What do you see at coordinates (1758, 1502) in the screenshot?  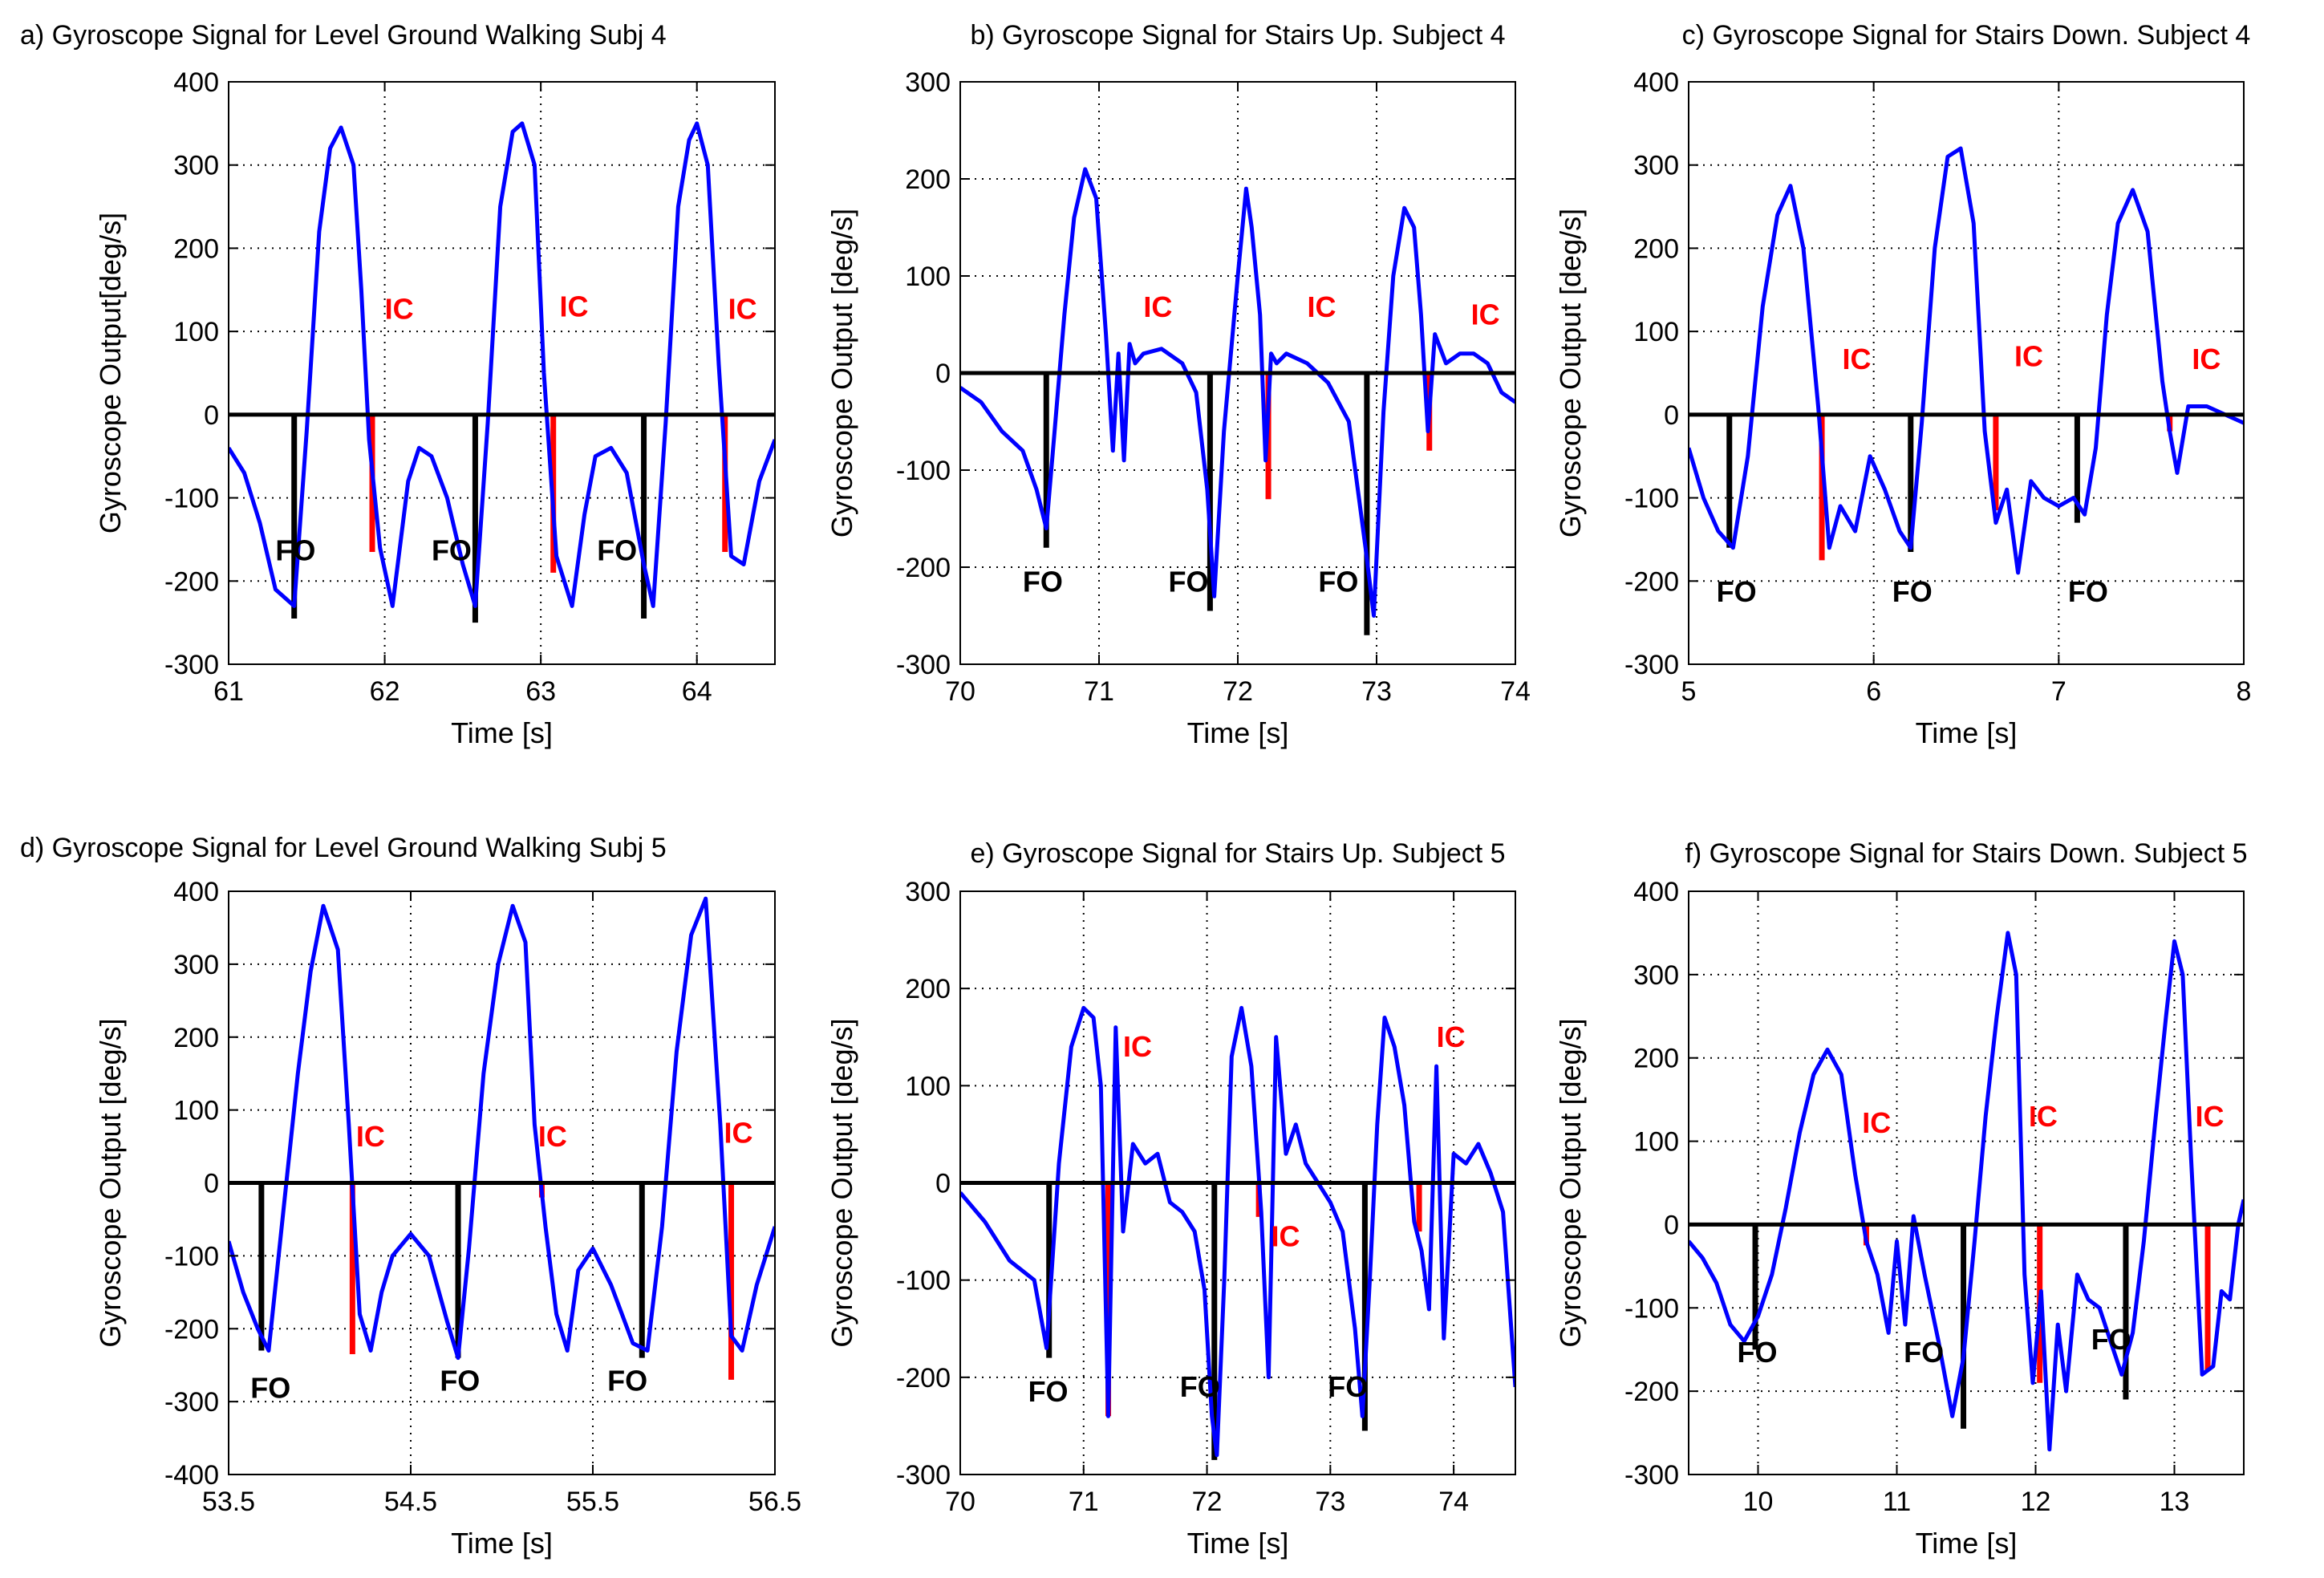 I see `x-tick-label: 10` at bounding box center [1758, 1502].